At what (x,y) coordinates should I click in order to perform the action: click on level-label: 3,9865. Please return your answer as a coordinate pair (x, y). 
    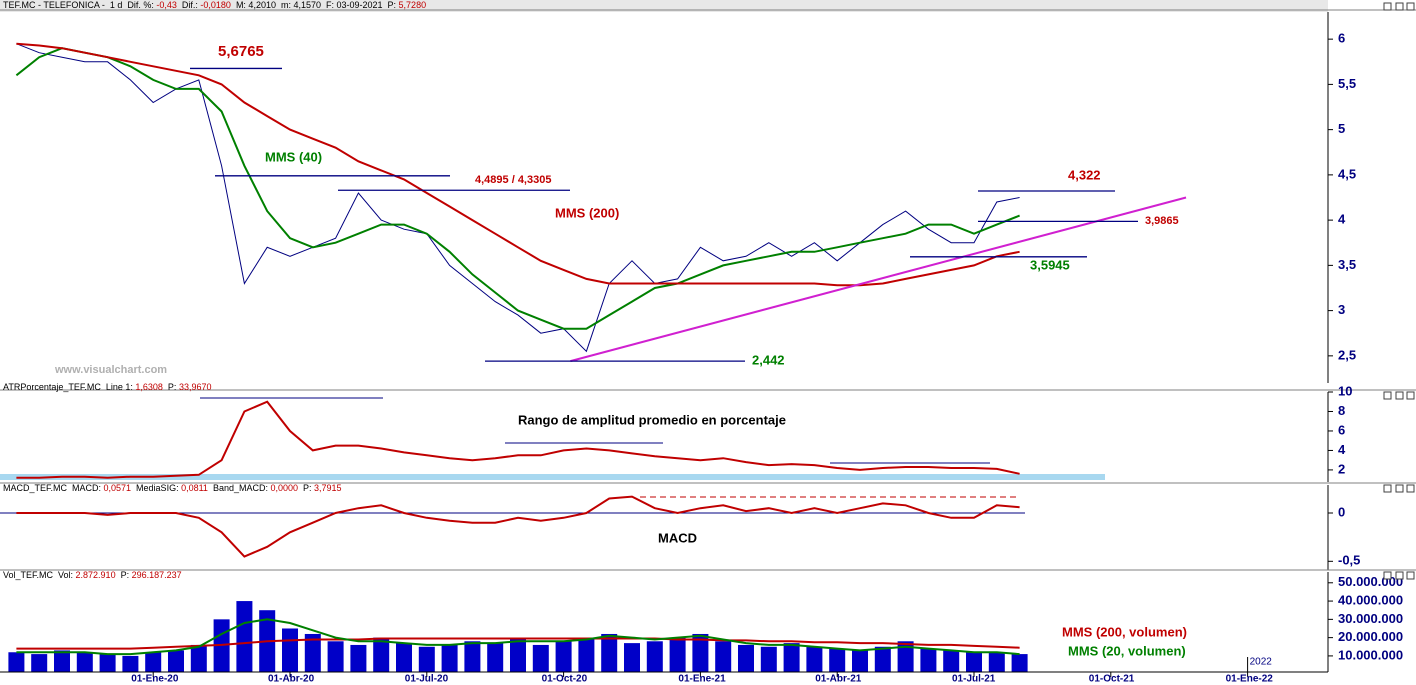
    Looking at the image, I should click on (1162, 221).